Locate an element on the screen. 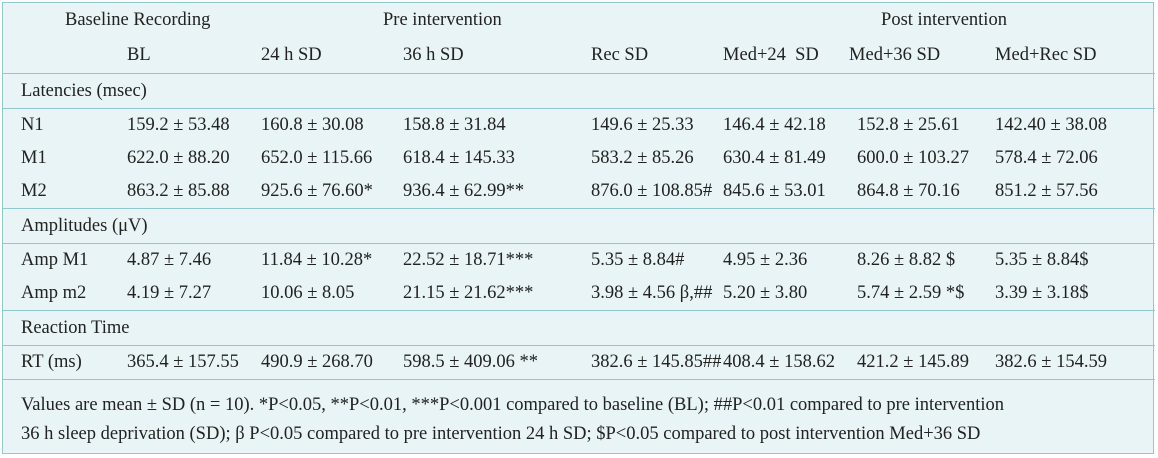 This screenshot has width=1158, height=458. table-cell: 152.8 ± 25.61 is located at coordinates (917, 125).